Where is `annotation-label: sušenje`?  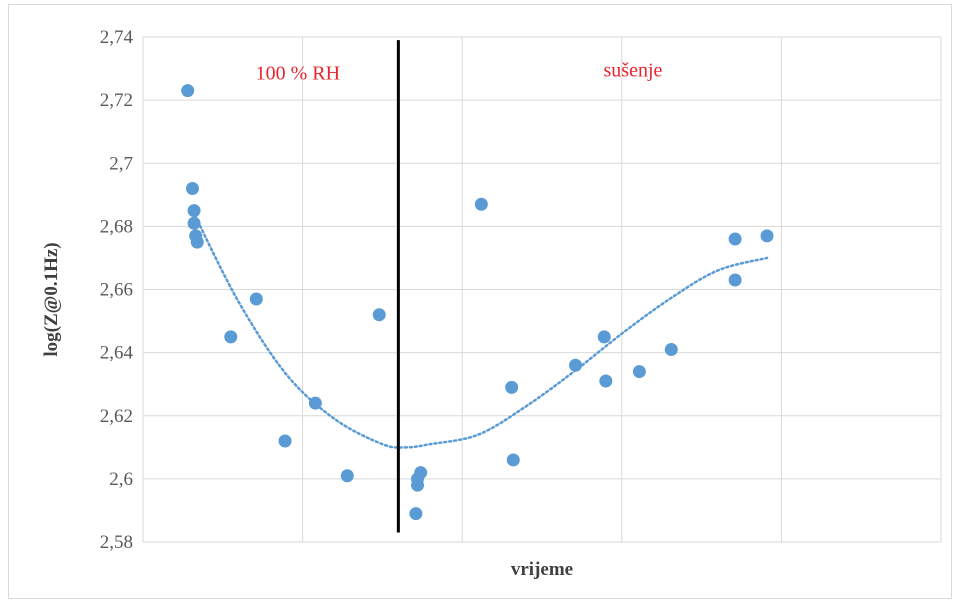 annotation-label: sušenje is located at coordinates (633, 70).